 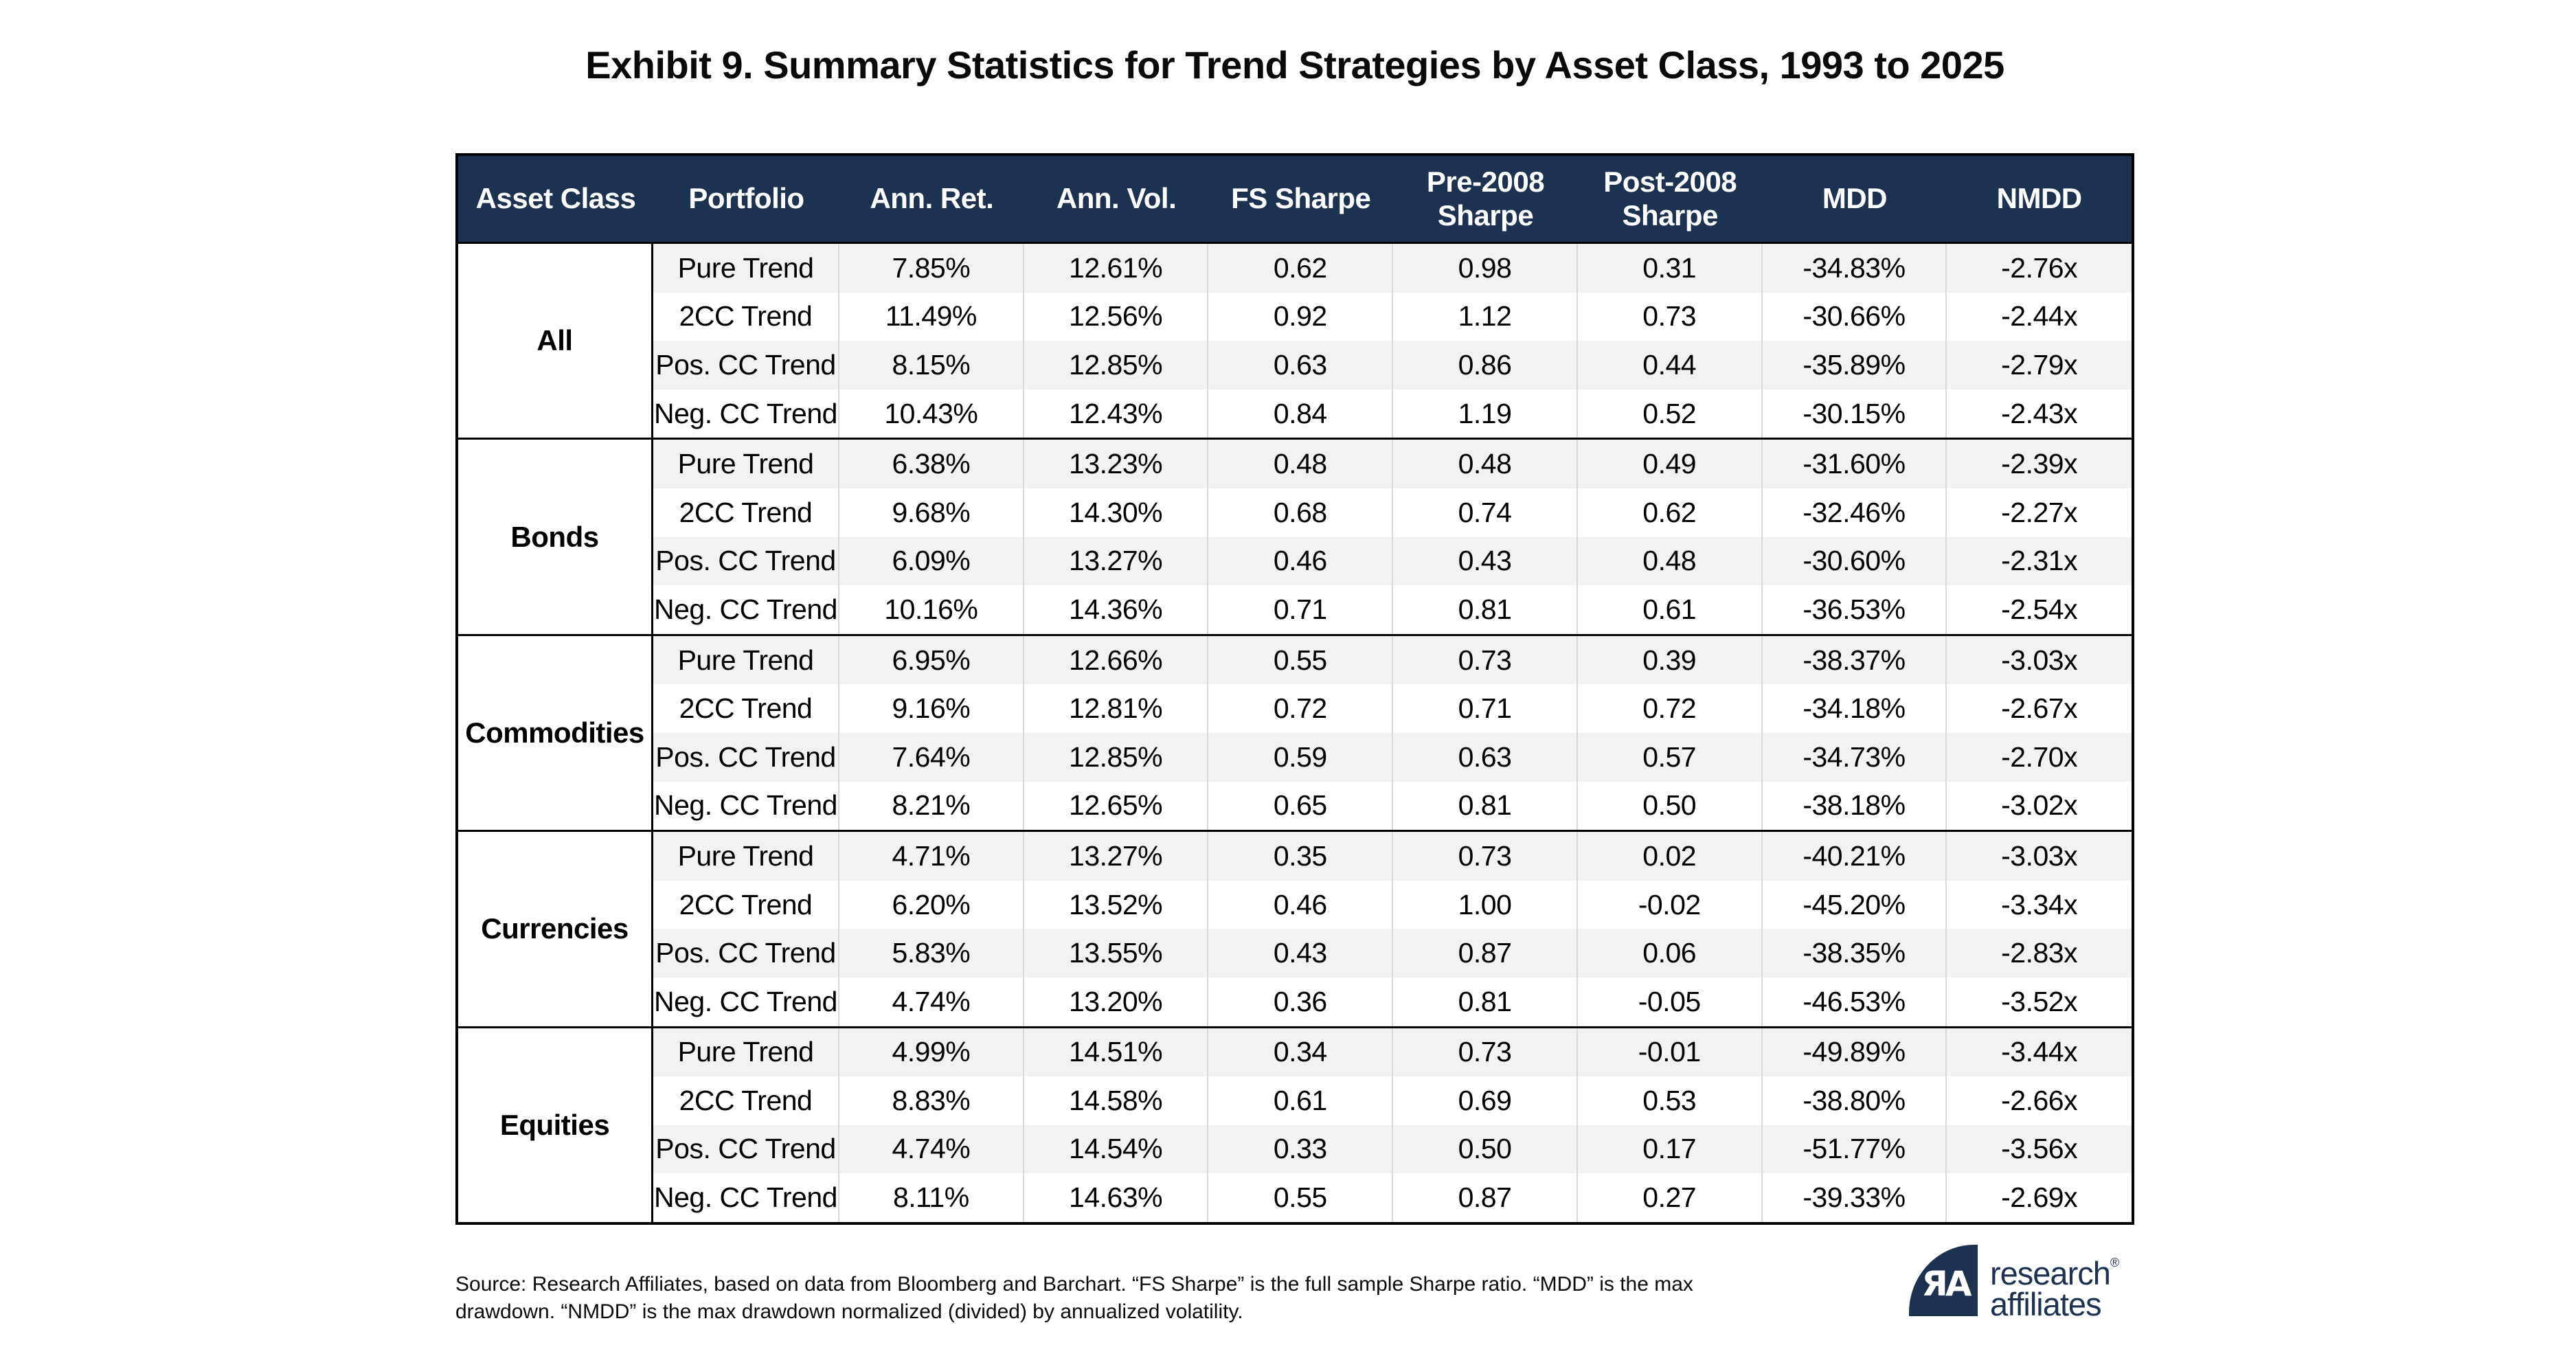 I want to click on column-header-post-2008-sharpe: Post-2008 Sharpe, so click(x=1670, y=198).